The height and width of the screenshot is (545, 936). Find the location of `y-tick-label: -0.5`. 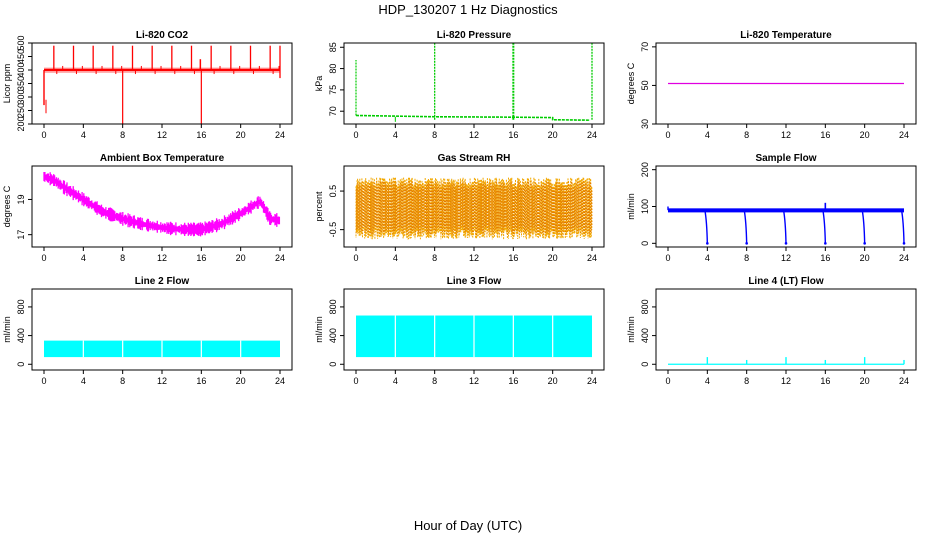

y-tick-label: -0.5 is located at coordinates (333, 230).